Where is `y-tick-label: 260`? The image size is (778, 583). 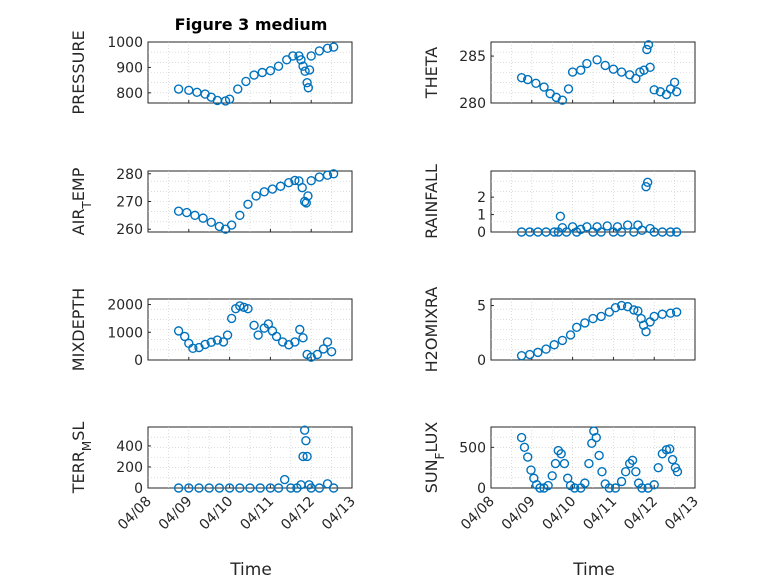 y-tick-label: 260 is located at coordinates (129, 230).